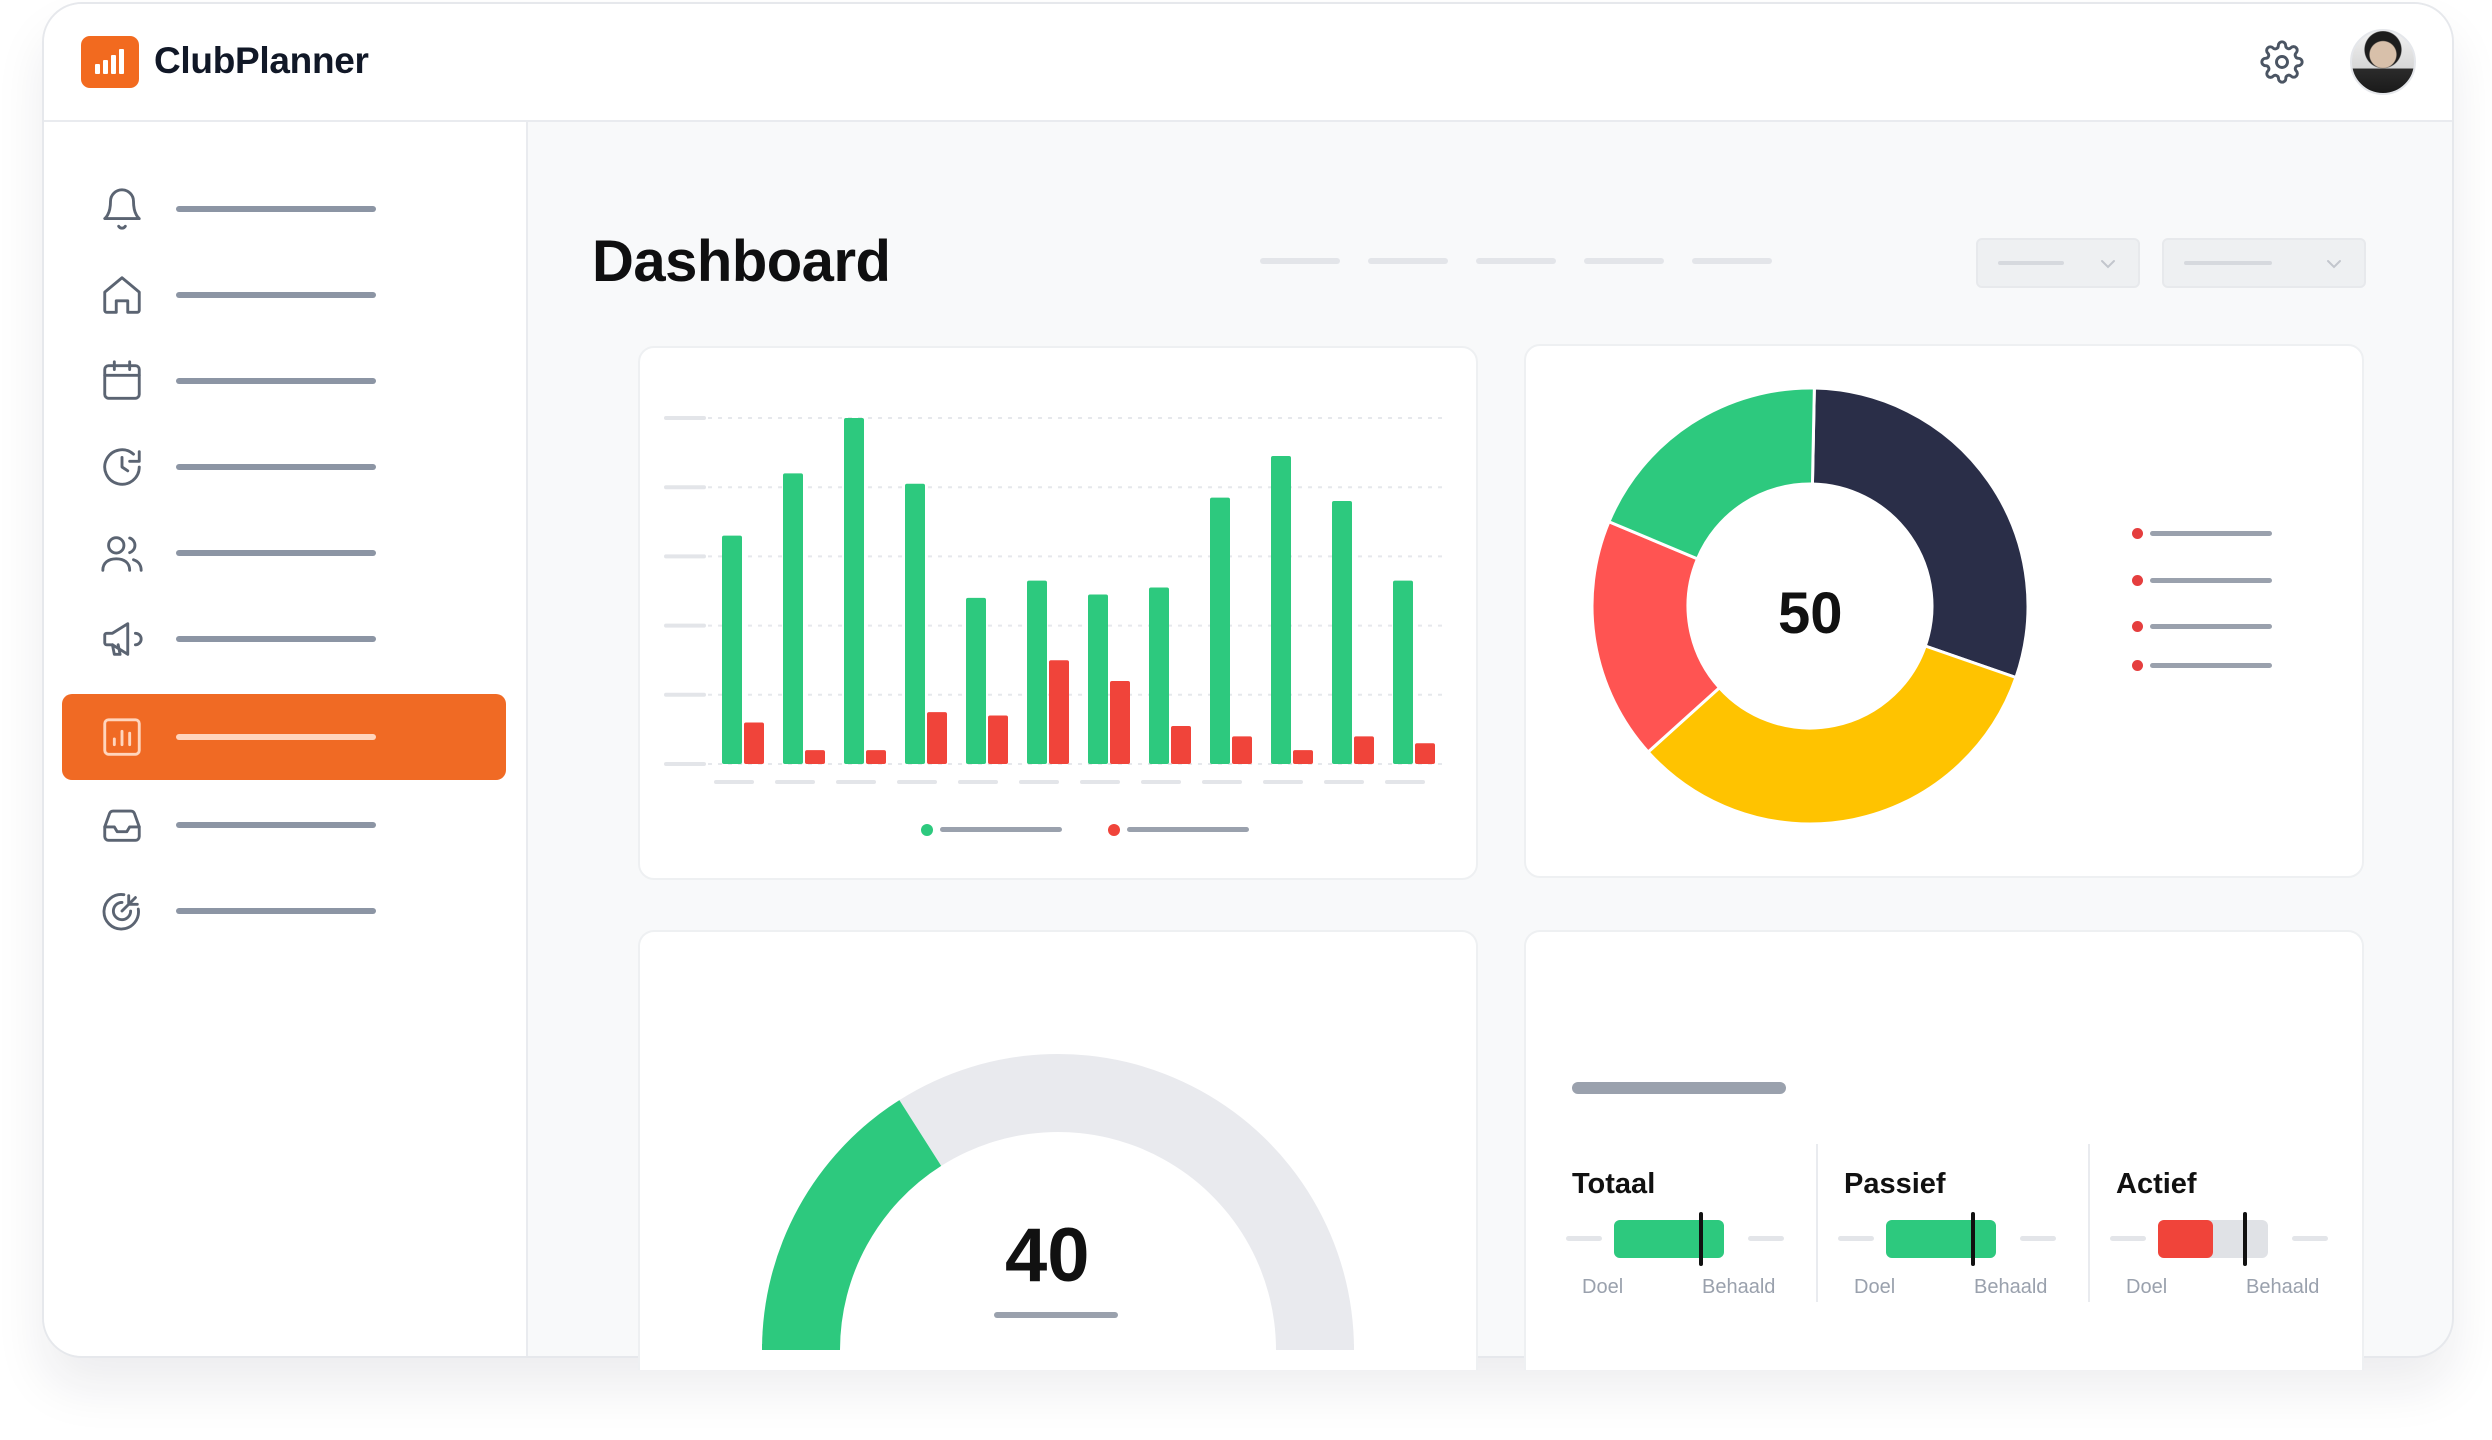 The image size is (2492, 1440). Describe the element at coordinates (1248, 63) in the screenshot. I see `top-bar: ClubPlanner` at that location.